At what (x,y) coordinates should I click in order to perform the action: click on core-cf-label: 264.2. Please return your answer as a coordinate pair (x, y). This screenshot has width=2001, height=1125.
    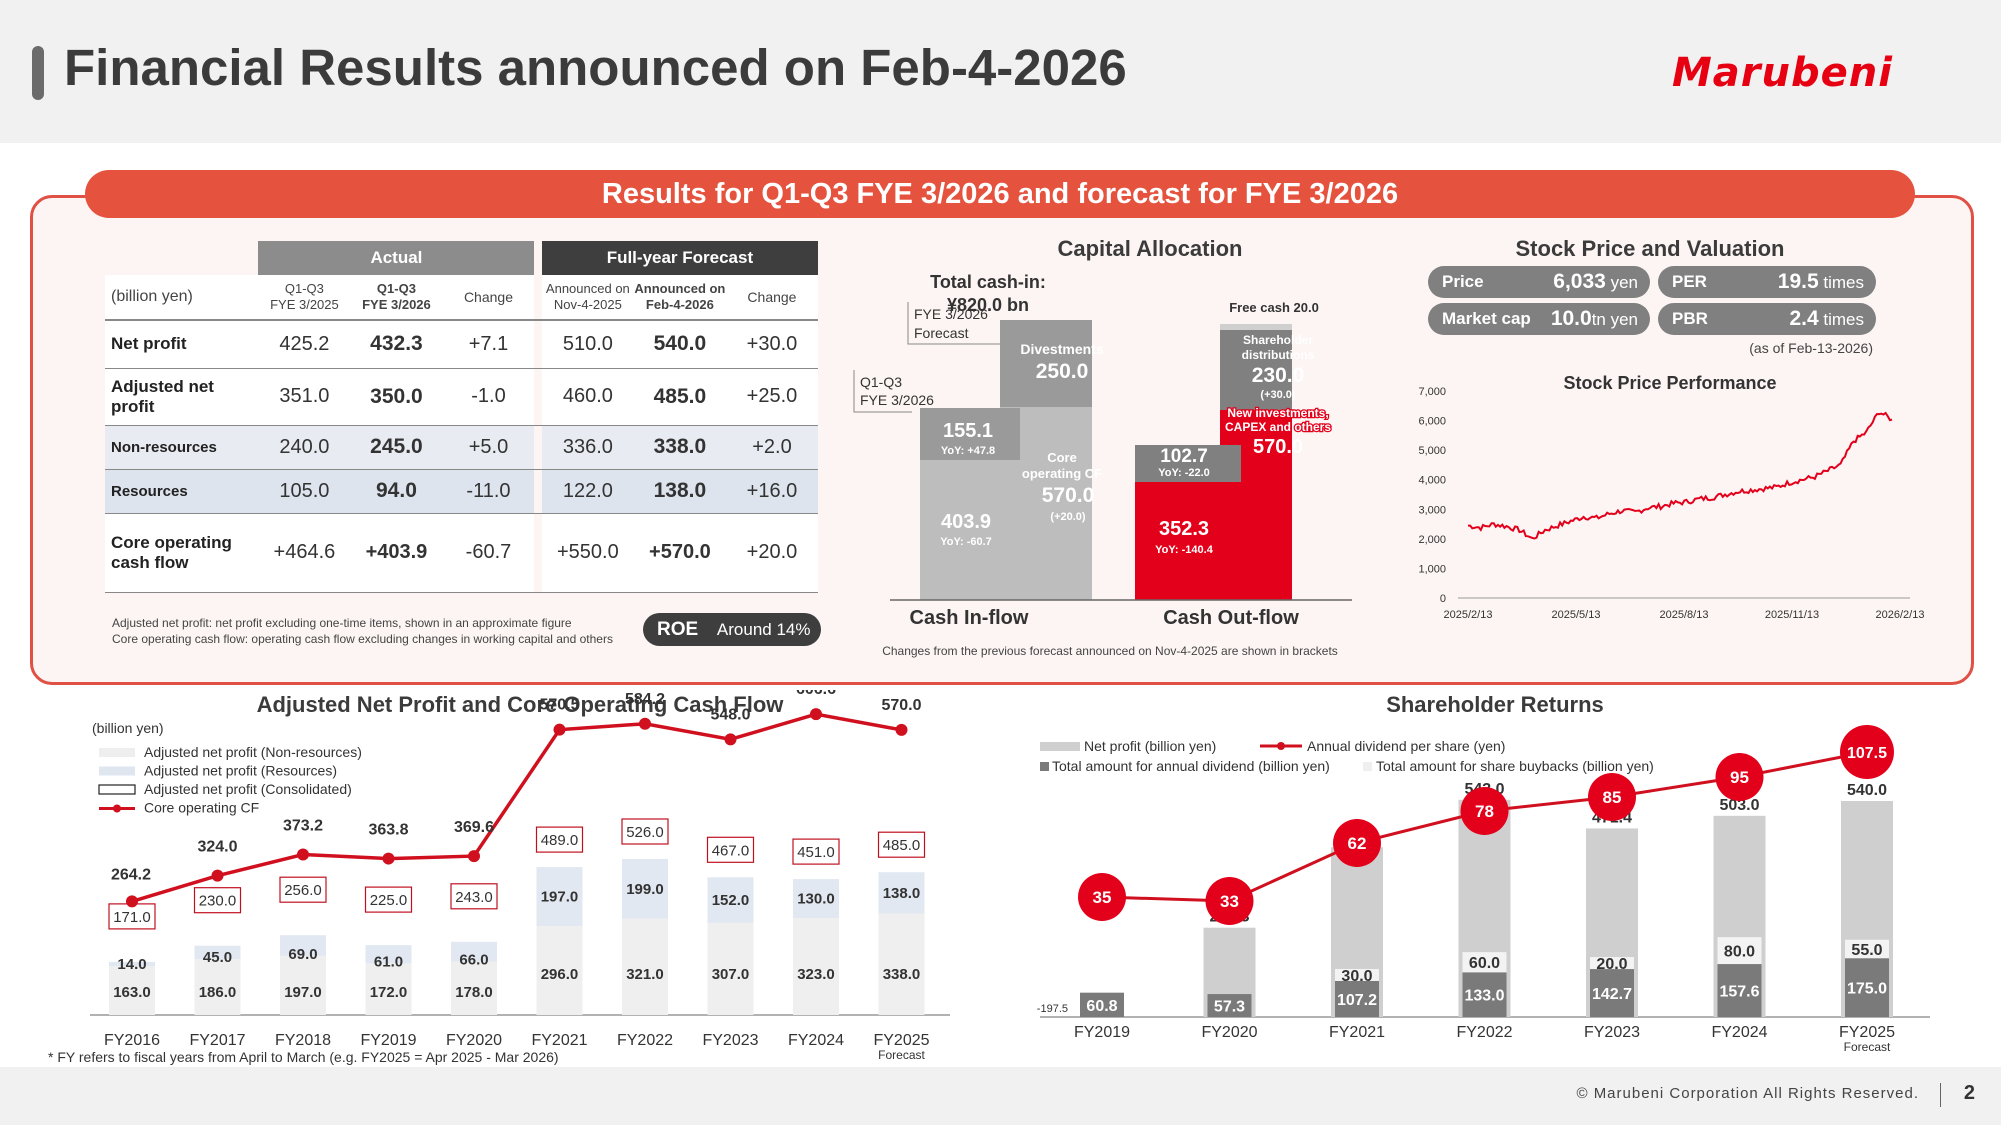
    Looking at the image, I should click on (131, 874).